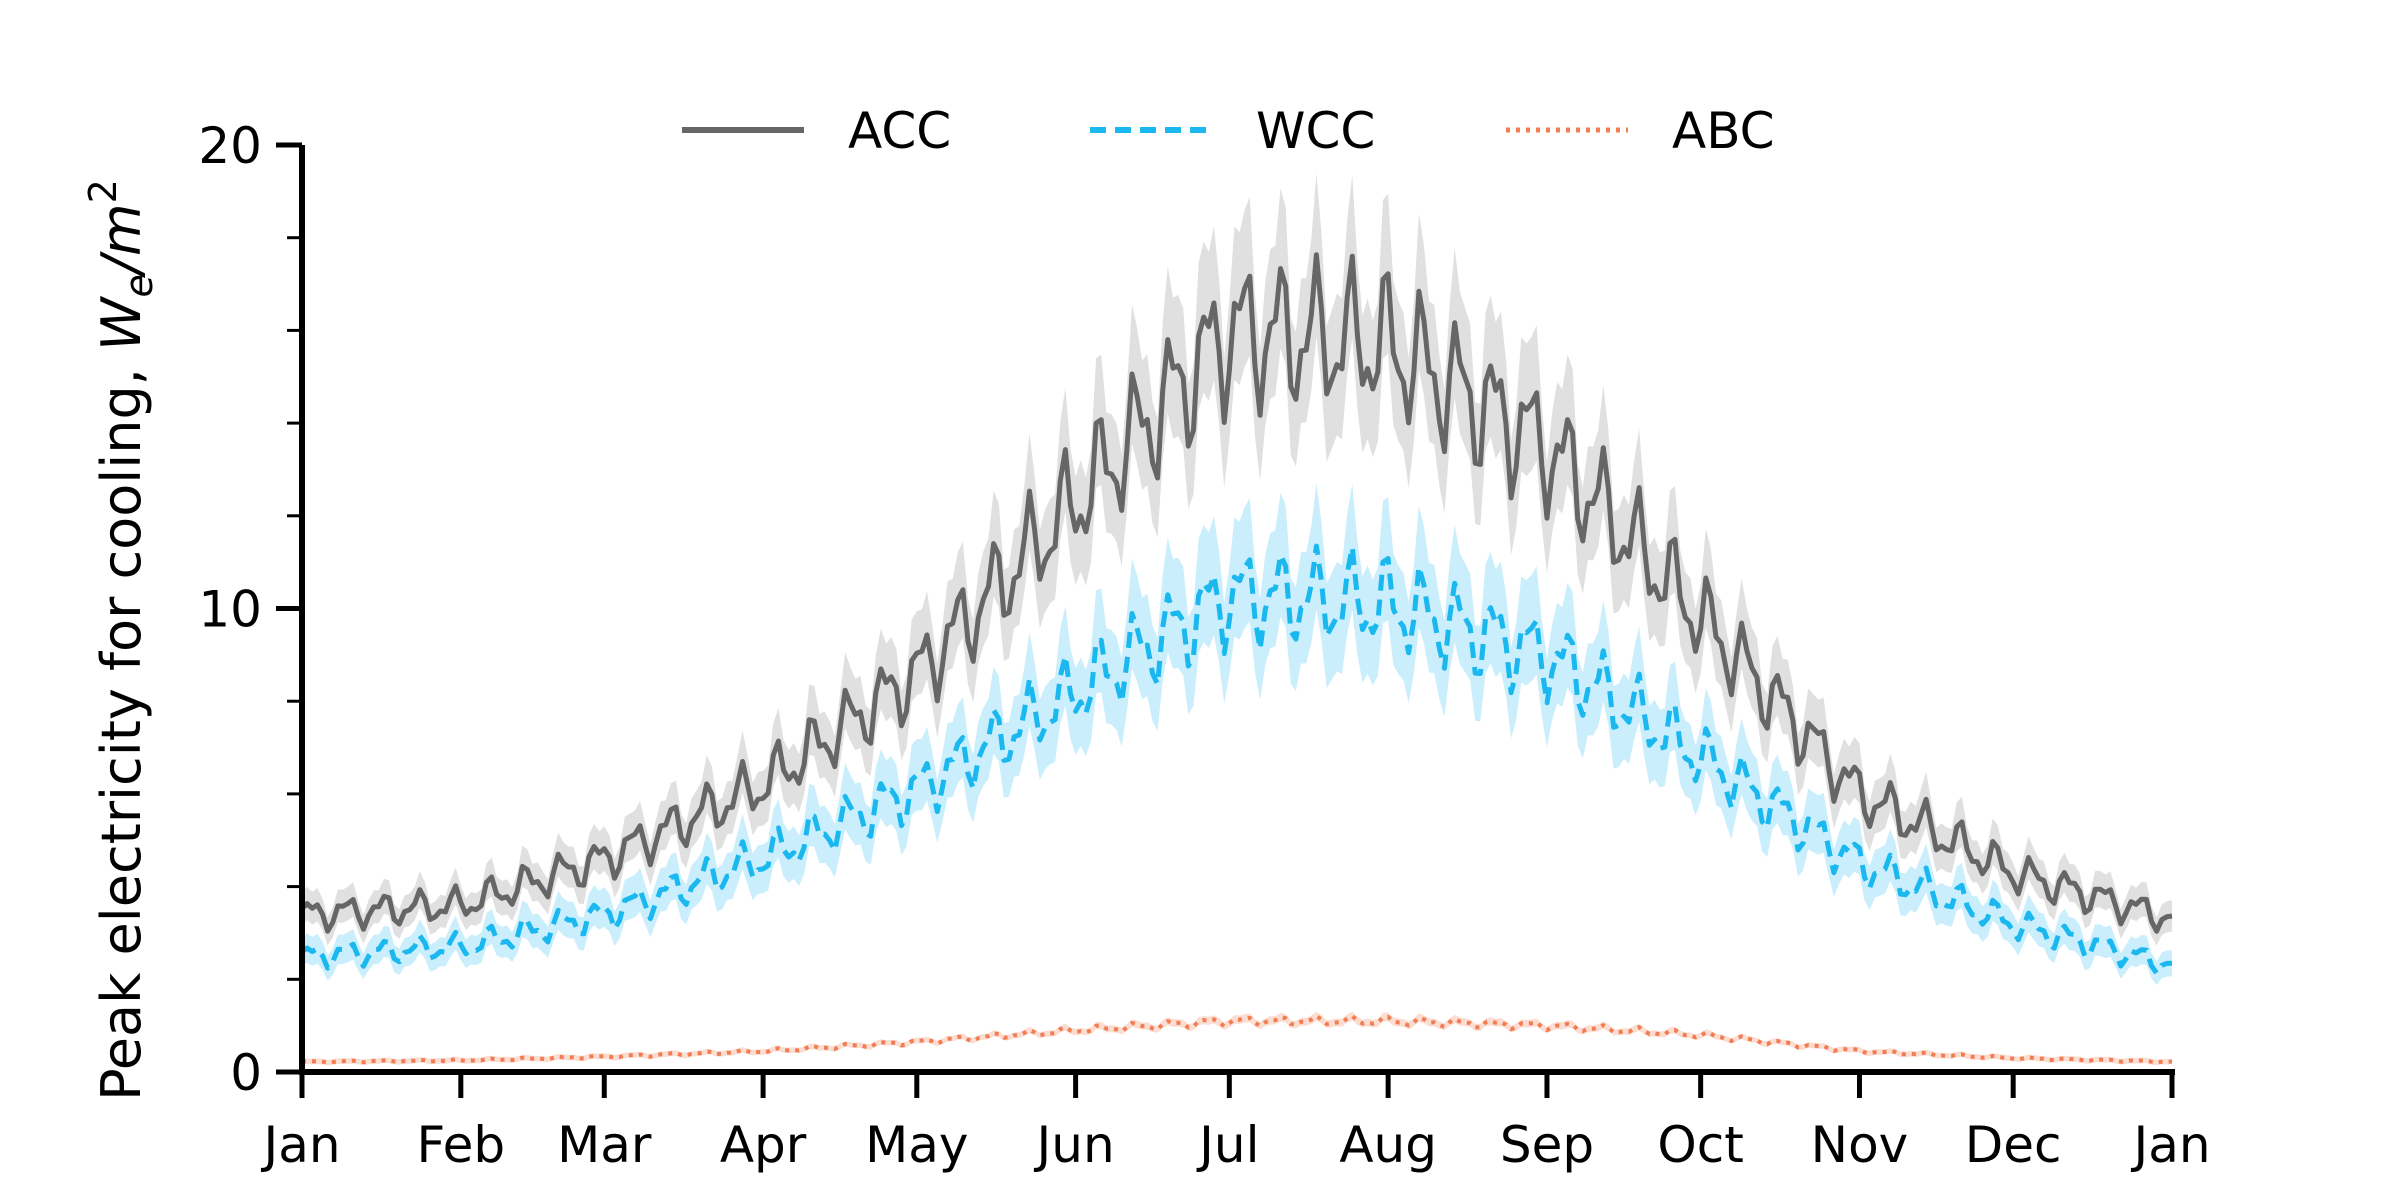 The height and width of the screenshot is (1200, 2400). Describe the element at coordinates (461, 1145) in the screenshot. I see `x-tick-label-feb-1: Feb` at that location.